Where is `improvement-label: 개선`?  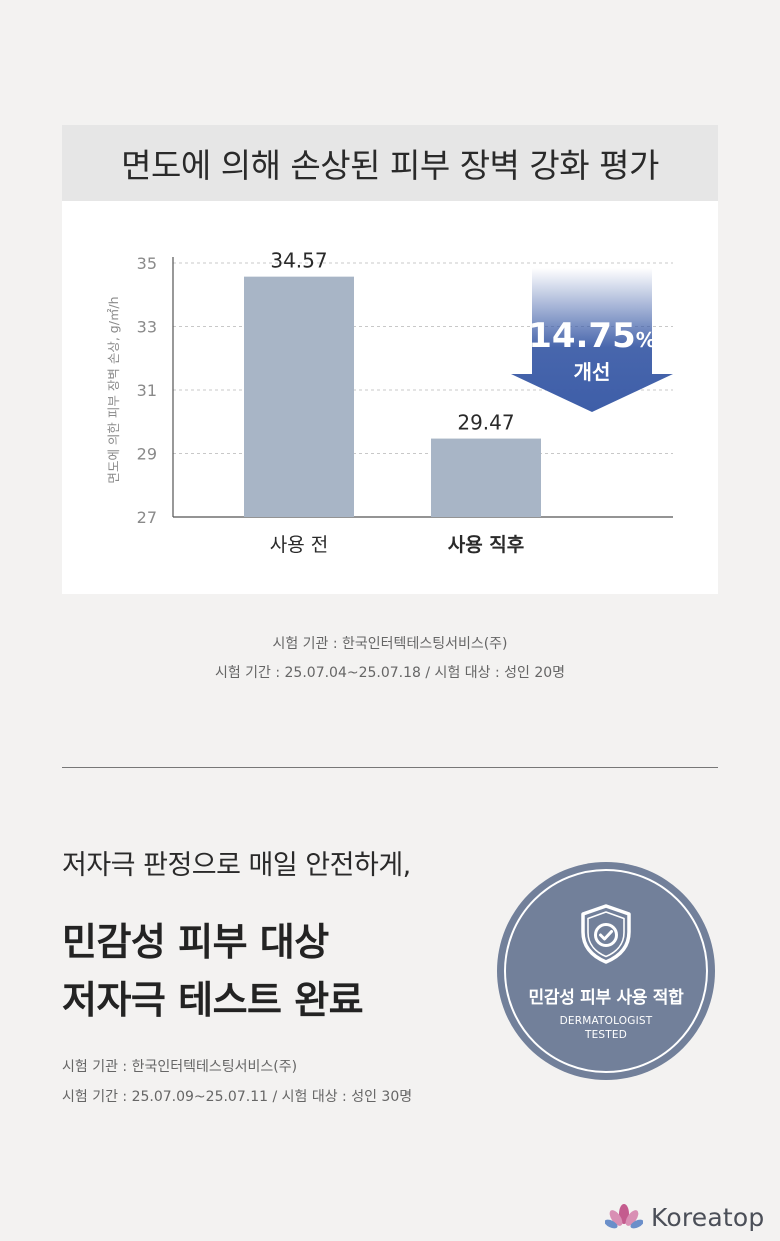 improvement-label: 개선 is located at coordinates (592, 372).